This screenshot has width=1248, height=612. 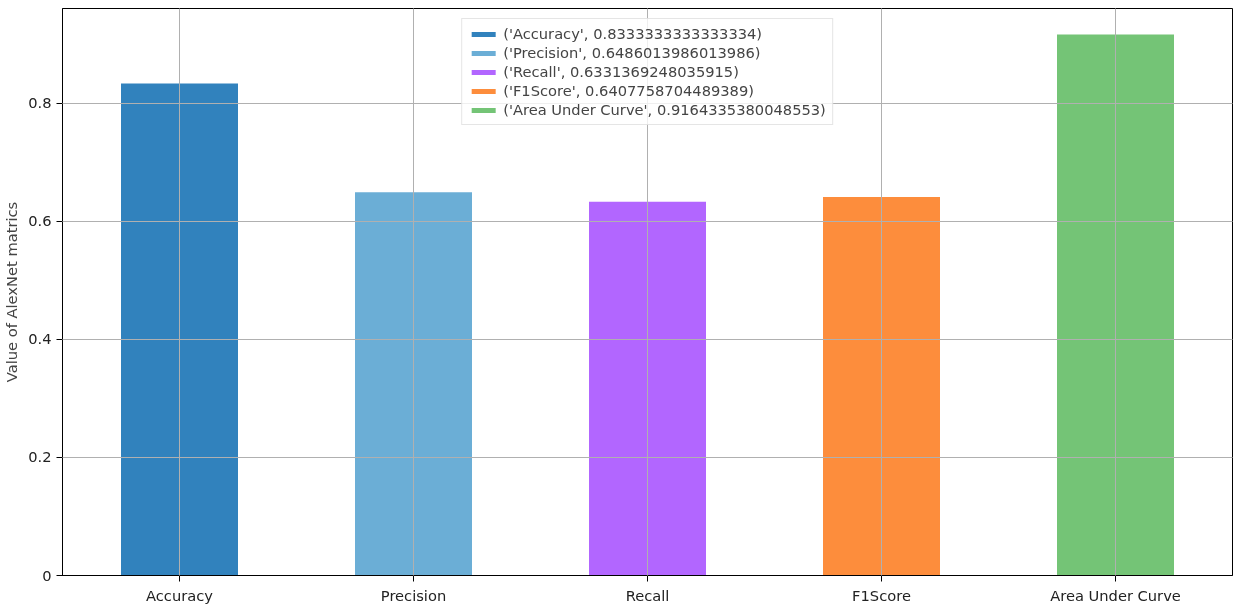 What do you see at coordinates (1115, 595) in the screenshot?
I see `x-tick-label: Area Under Curve` at bounding box center [1115, 595].